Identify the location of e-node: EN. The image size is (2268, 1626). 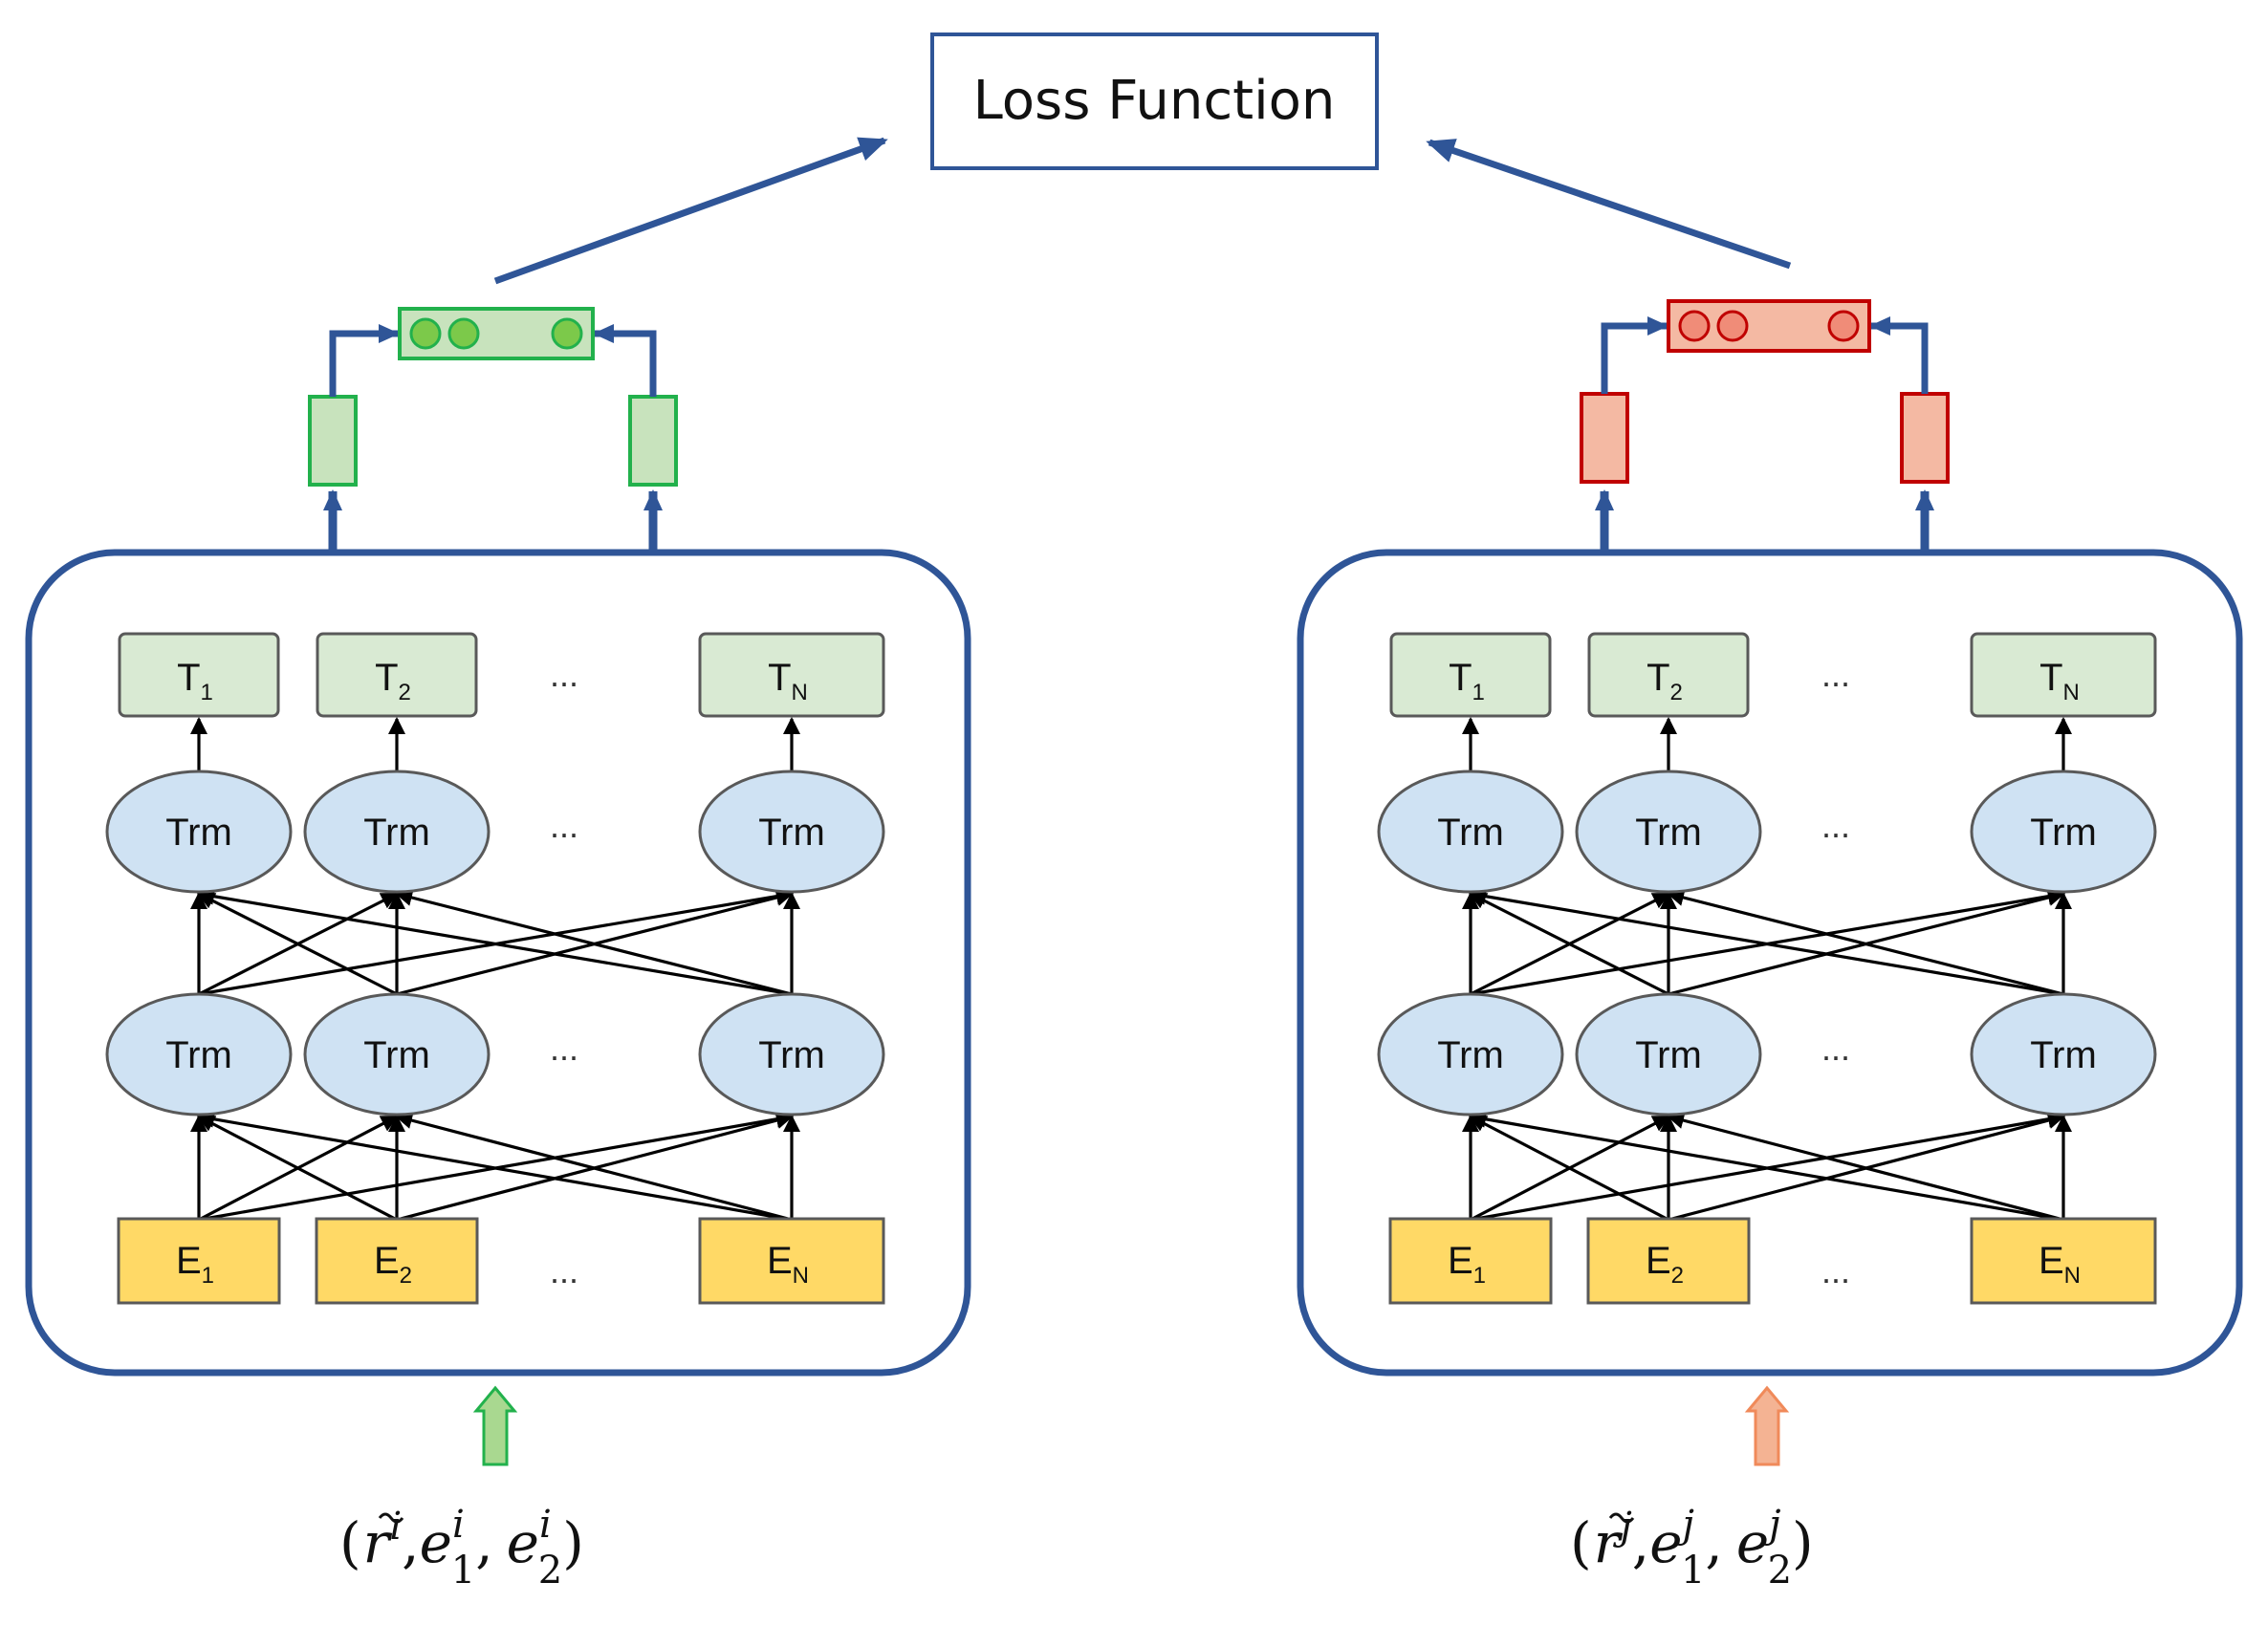
(2063, 1261).